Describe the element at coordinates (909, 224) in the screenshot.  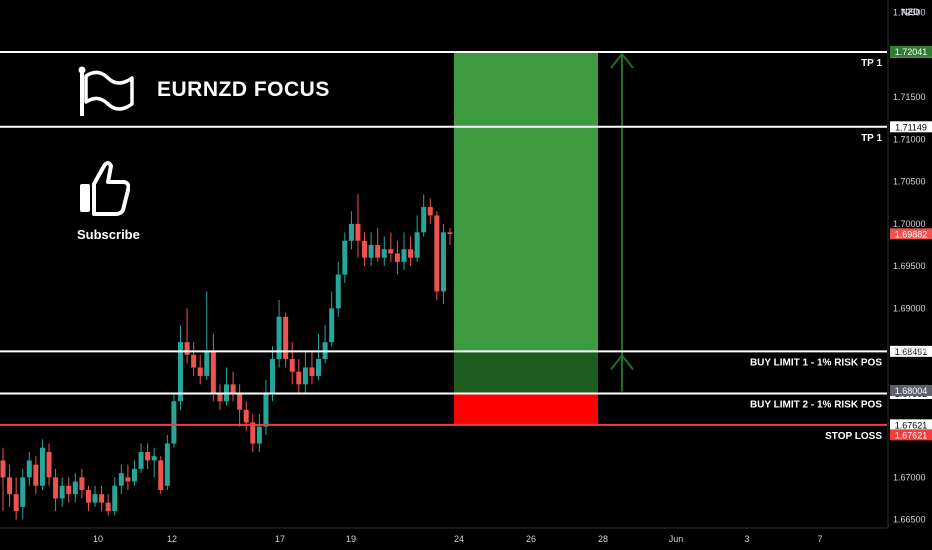
I see `y-tick-label: 1.70000` at that location.